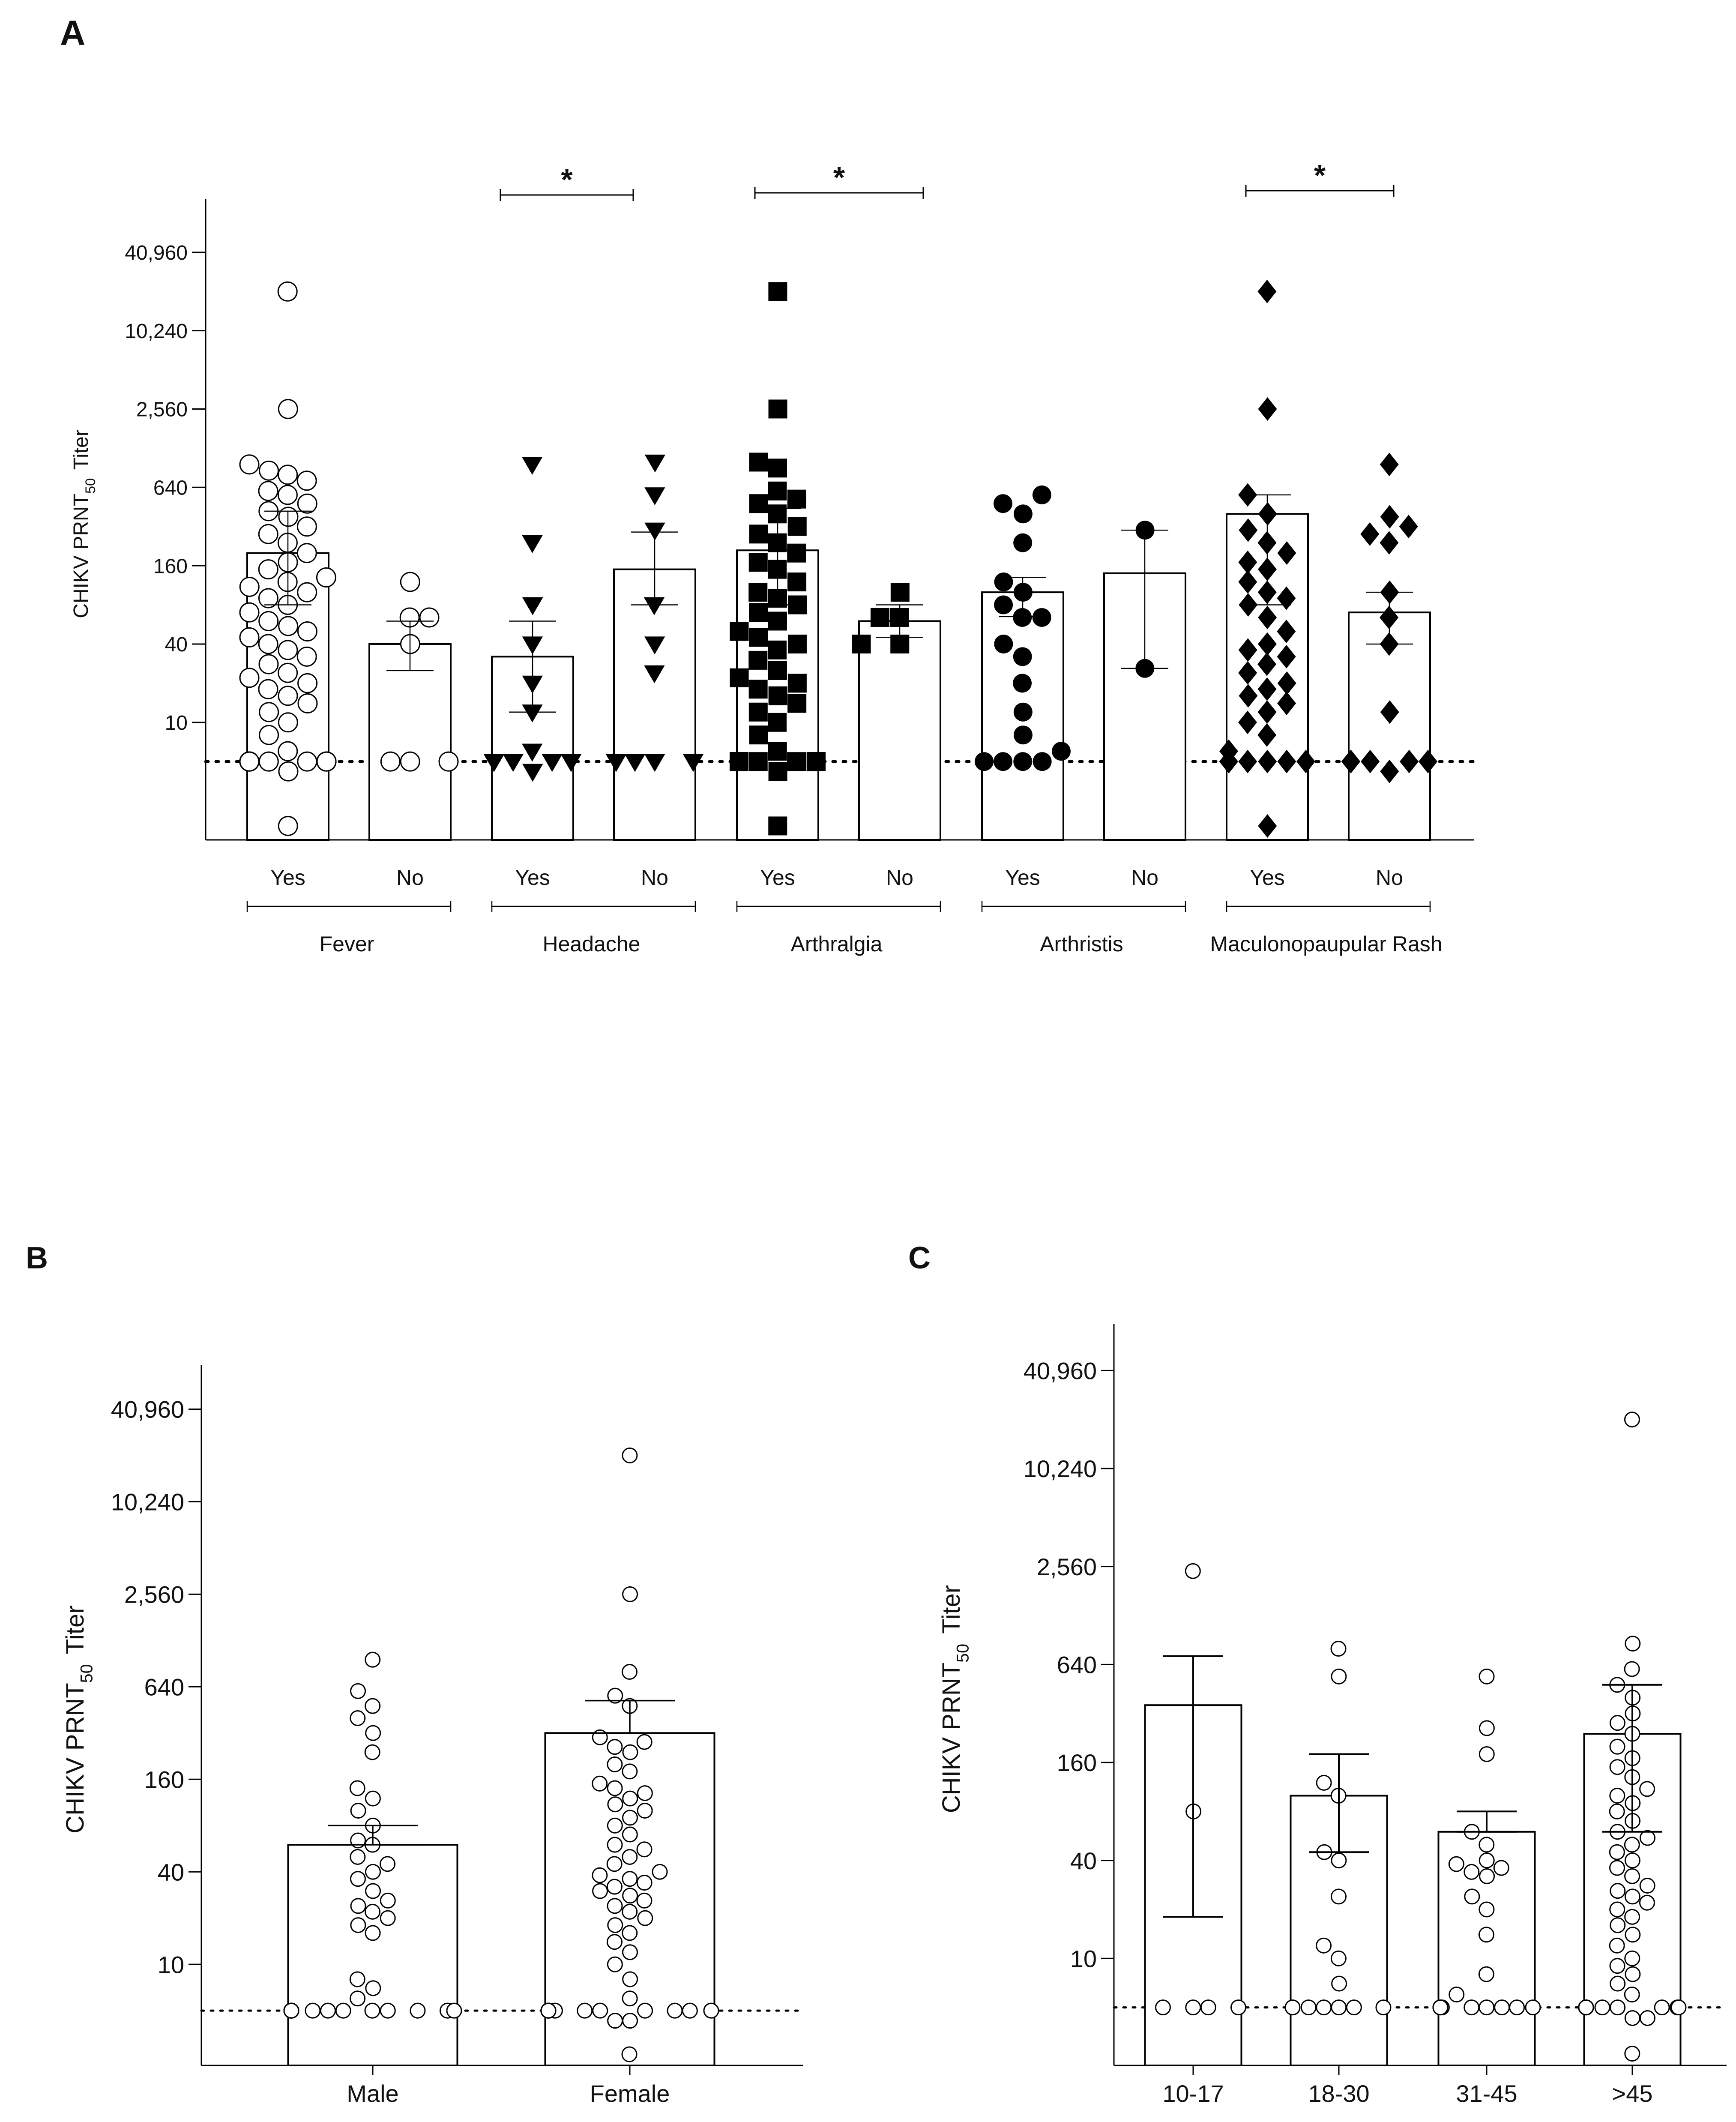  Describe the element at coordinates (1486, 1888) in the screenshot. I see `category-group: 31-45` at that location.